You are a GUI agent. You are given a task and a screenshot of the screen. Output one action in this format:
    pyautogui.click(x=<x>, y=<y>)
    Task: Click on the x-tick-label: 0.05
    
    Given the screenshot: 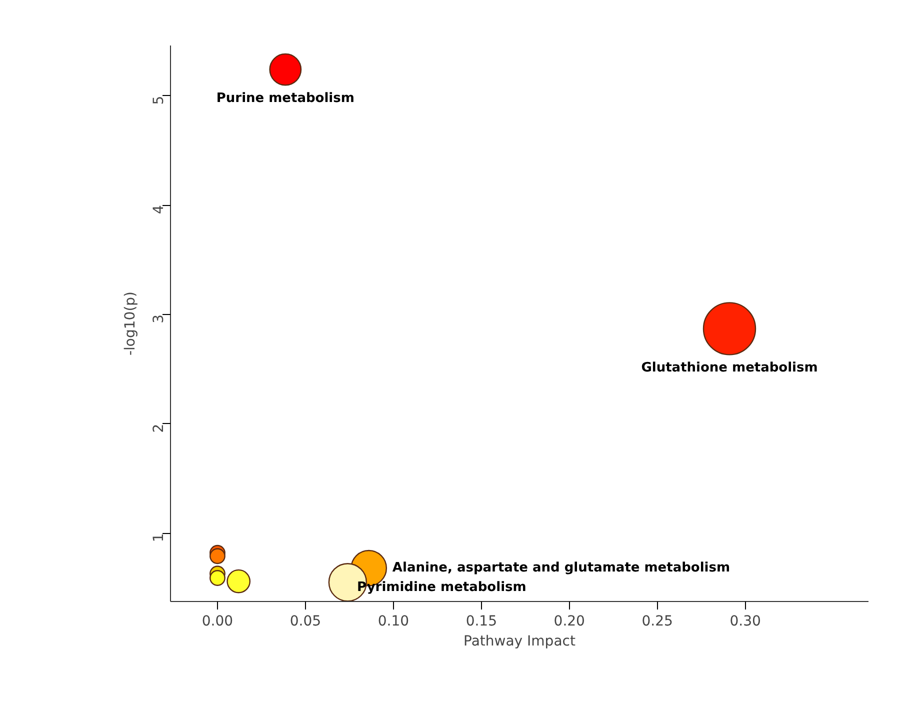 What is the action you would take?
    pyautogui.click(x=306, y=622)
    